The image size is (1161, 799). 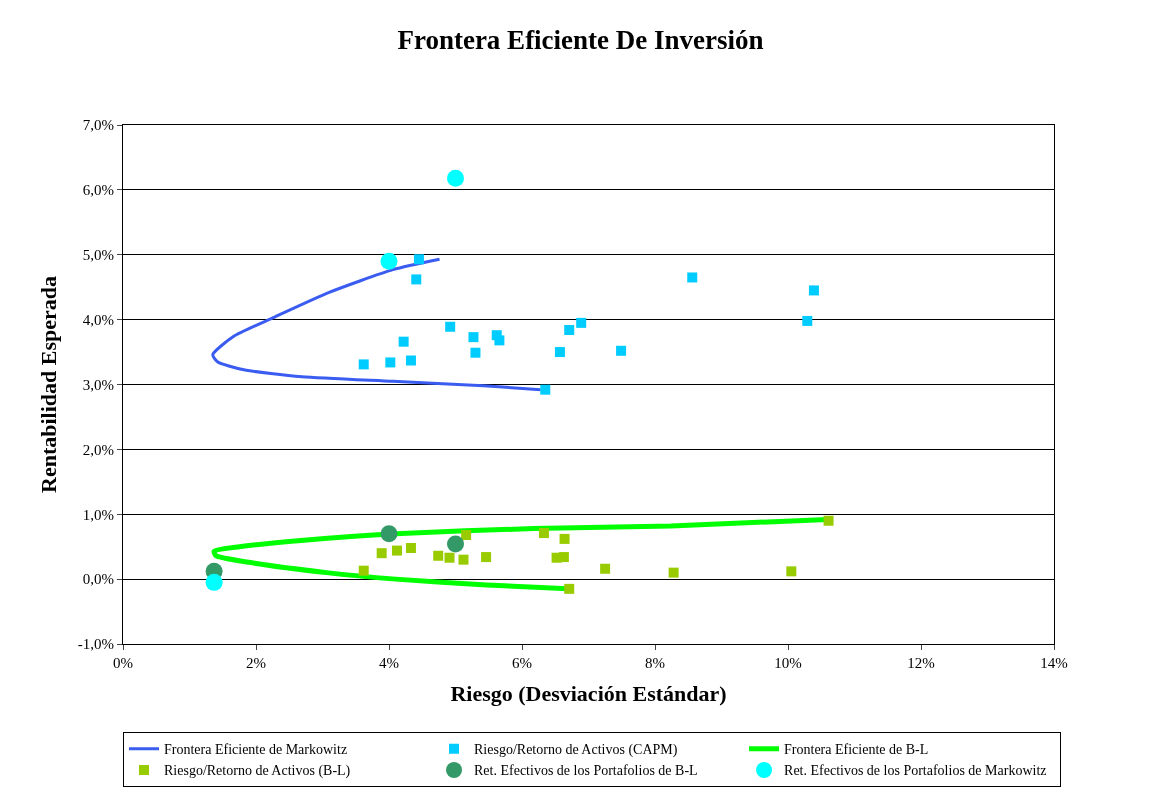 I want to click on y-tick-label: 2,0%, so click(x=98, y=449).